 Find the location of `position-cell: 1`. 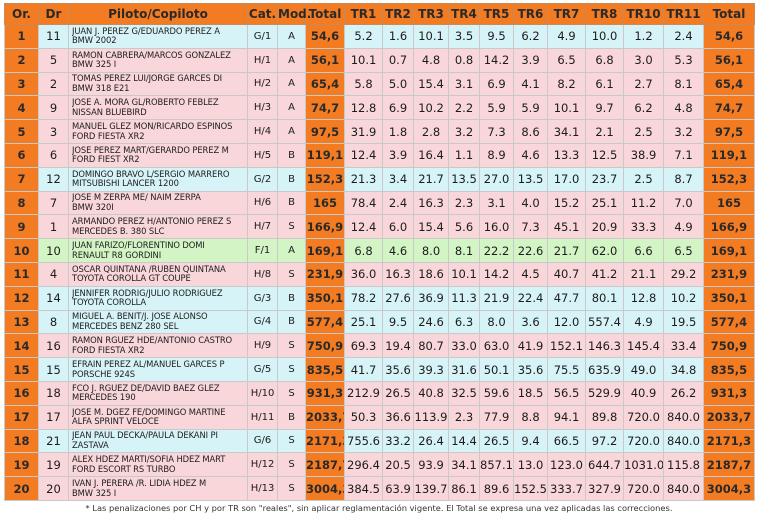

position-cell: 1 is located at coordinates (21, 36).